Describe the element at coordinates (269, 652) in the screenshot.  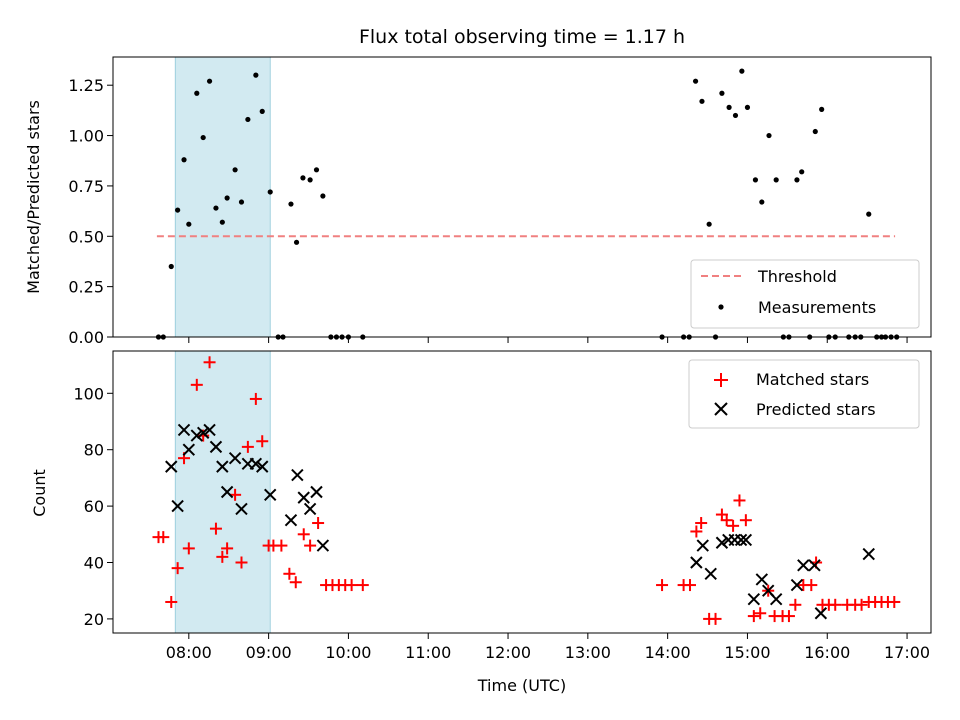
I see `x-tick-label: 09:00` at that location.